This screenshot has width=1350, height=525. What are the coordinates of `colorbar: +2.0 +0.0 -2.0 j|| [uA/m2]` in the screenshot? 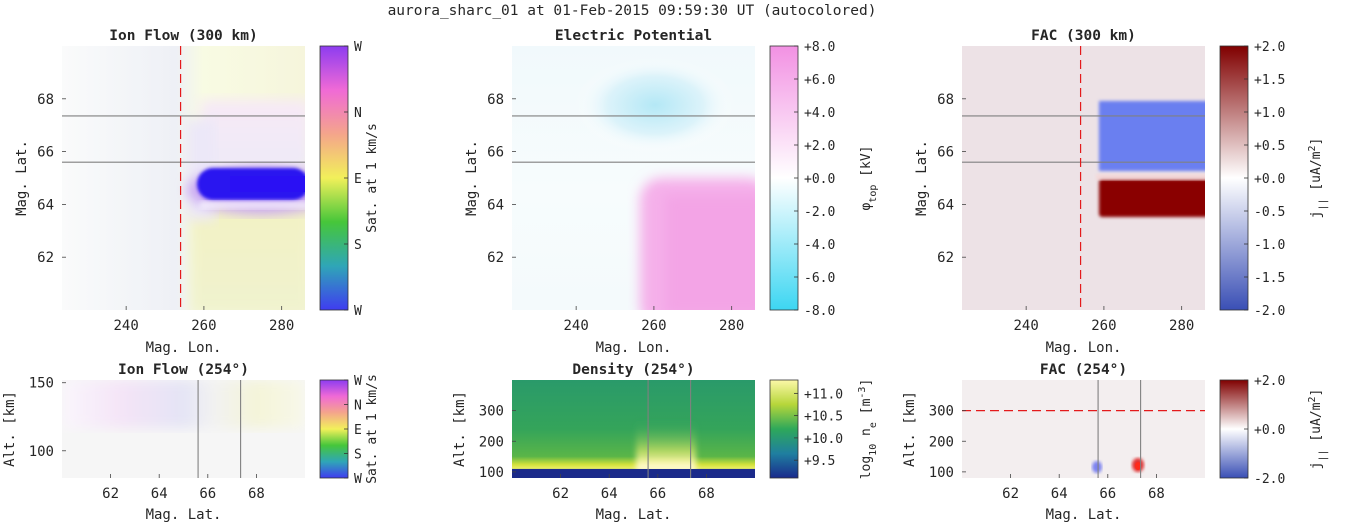 It's located at (1274, 430).